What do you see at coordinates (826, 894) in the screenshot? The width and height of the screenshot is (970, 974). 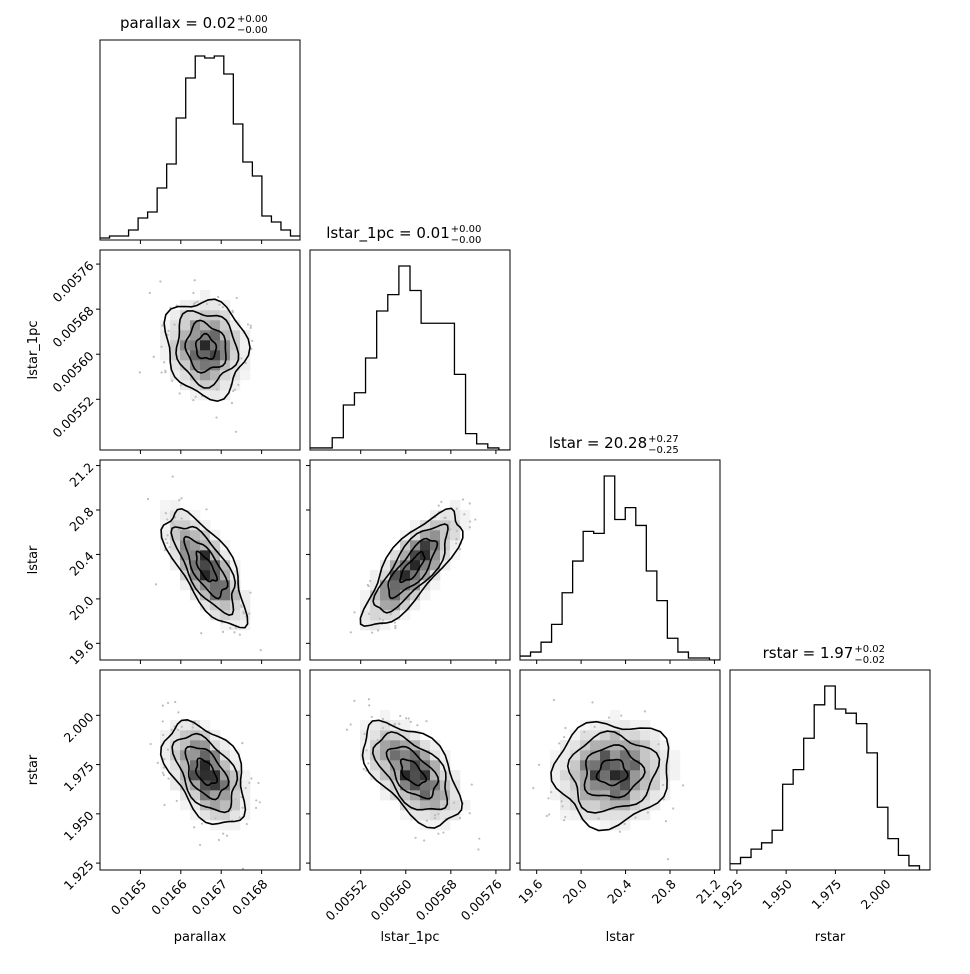 I see `x-tick-label: 1.975` at bounding box center [826, 894].